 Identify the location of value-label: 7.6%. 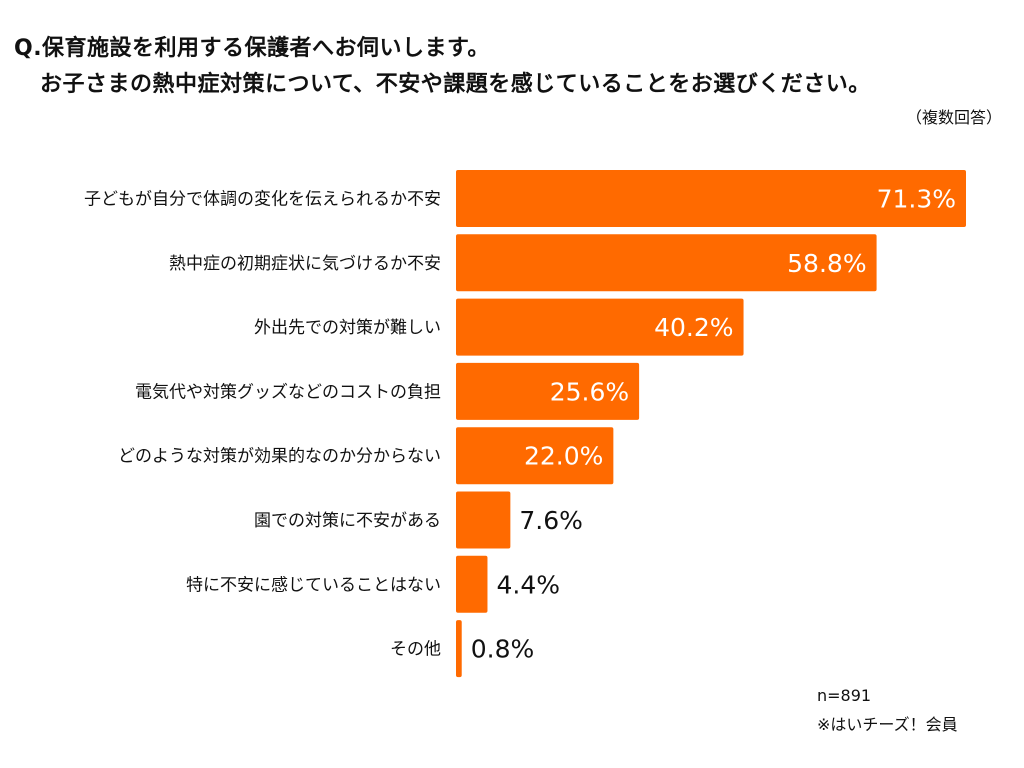
(551, 520).